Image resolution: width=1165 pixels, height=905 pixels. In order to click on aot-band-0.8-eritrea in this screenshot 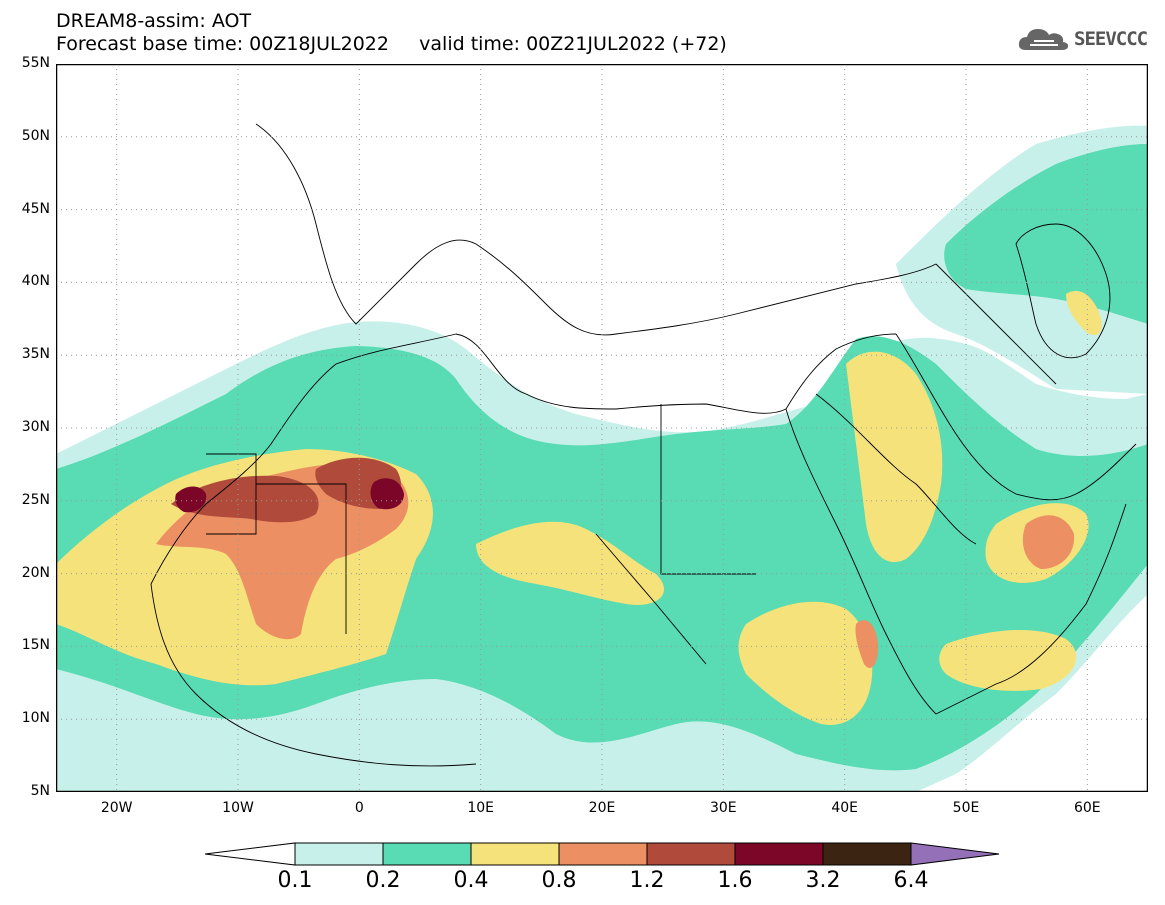, I will do `click(867, 644)`.